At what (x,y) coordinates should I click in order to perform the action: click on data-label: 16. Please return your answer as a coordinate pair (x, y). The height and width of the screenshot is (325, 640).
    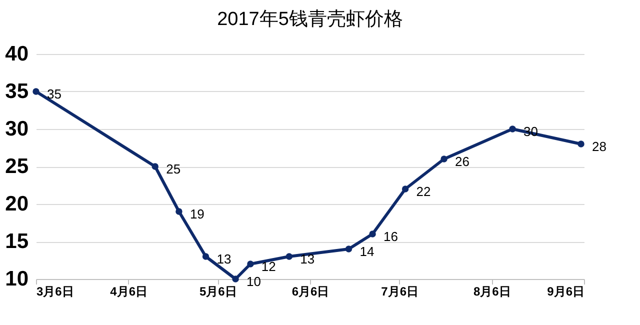
    Looking at the image, I should click on (391, 236).